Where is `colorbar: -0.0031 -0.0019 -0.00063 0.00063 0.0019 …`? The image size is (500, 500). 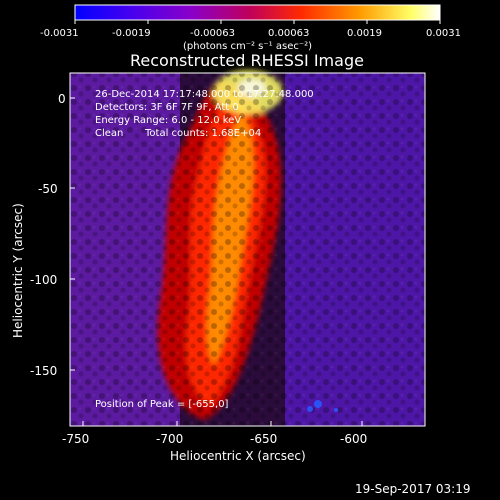
colorbar: -0.0031 -0.0019 -0.00063 0.00063 0.0019 … is located at coordinates (250, 28).